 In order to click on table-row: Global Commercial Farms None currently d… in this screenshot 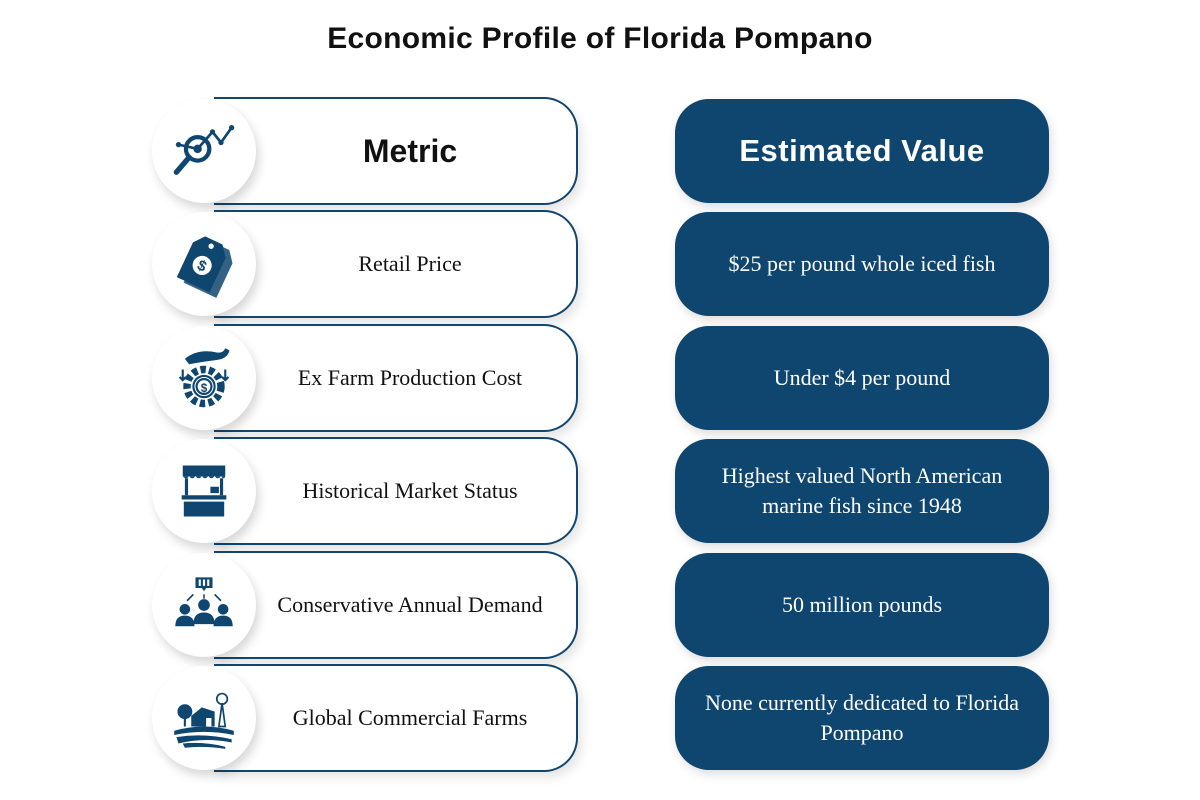, I will do `click(600, 718)`.